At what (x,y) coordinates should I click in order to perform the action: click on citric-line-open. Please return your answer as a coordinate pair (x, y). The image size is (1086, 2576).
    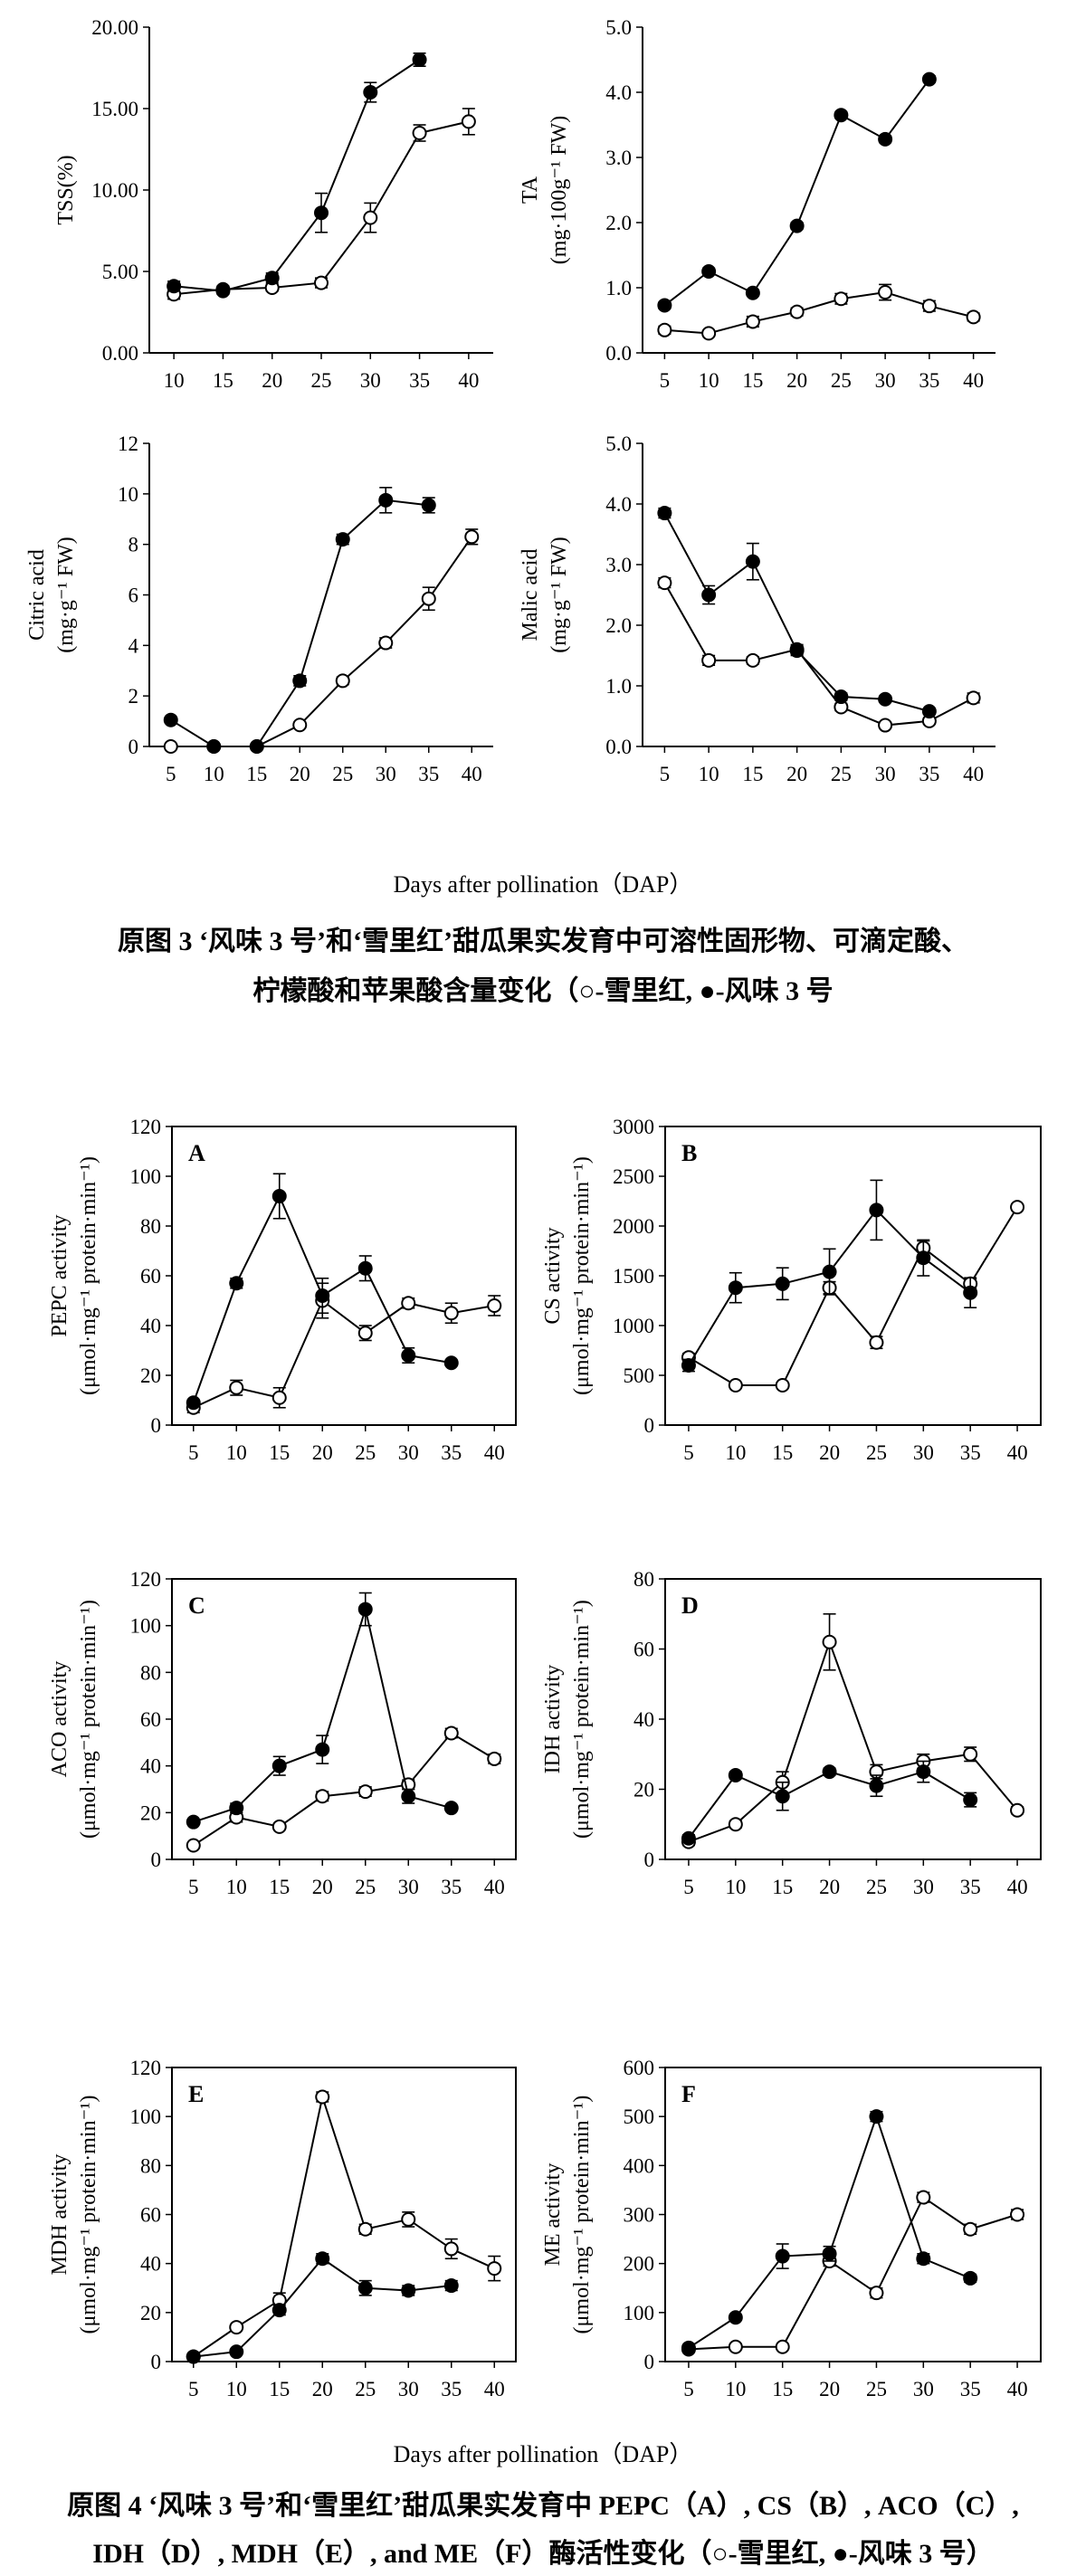
    Looking at the image, I should click on (322, 642).